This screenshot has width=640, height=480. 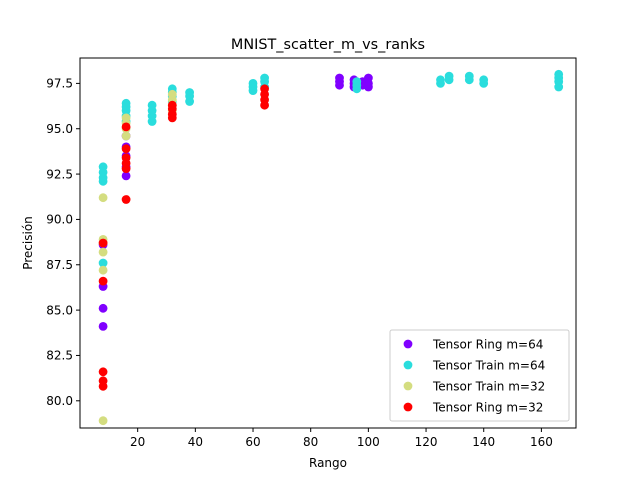 I want to click on y-tick-label-3: 87.5, so click(x=59, y=265).